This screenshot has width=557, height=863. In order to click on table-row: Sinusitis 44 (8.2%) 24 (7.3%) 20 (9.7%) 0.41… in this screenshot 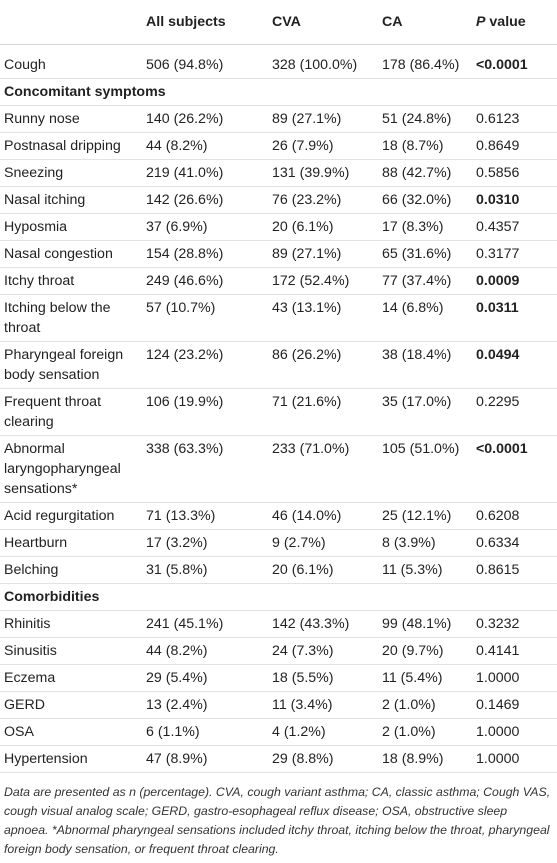, I will do `click(278, 651)`.